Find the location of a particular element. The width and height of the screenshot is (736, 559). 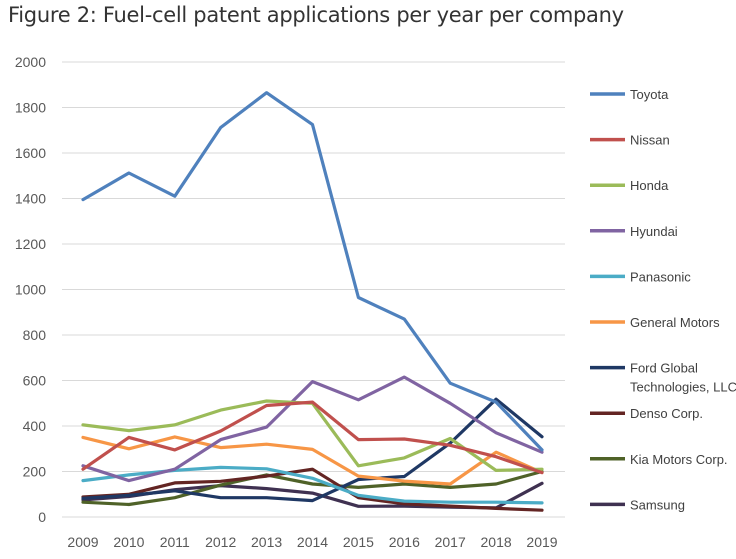

y-tick-label: 1200 is located at coordinates (30, 244).